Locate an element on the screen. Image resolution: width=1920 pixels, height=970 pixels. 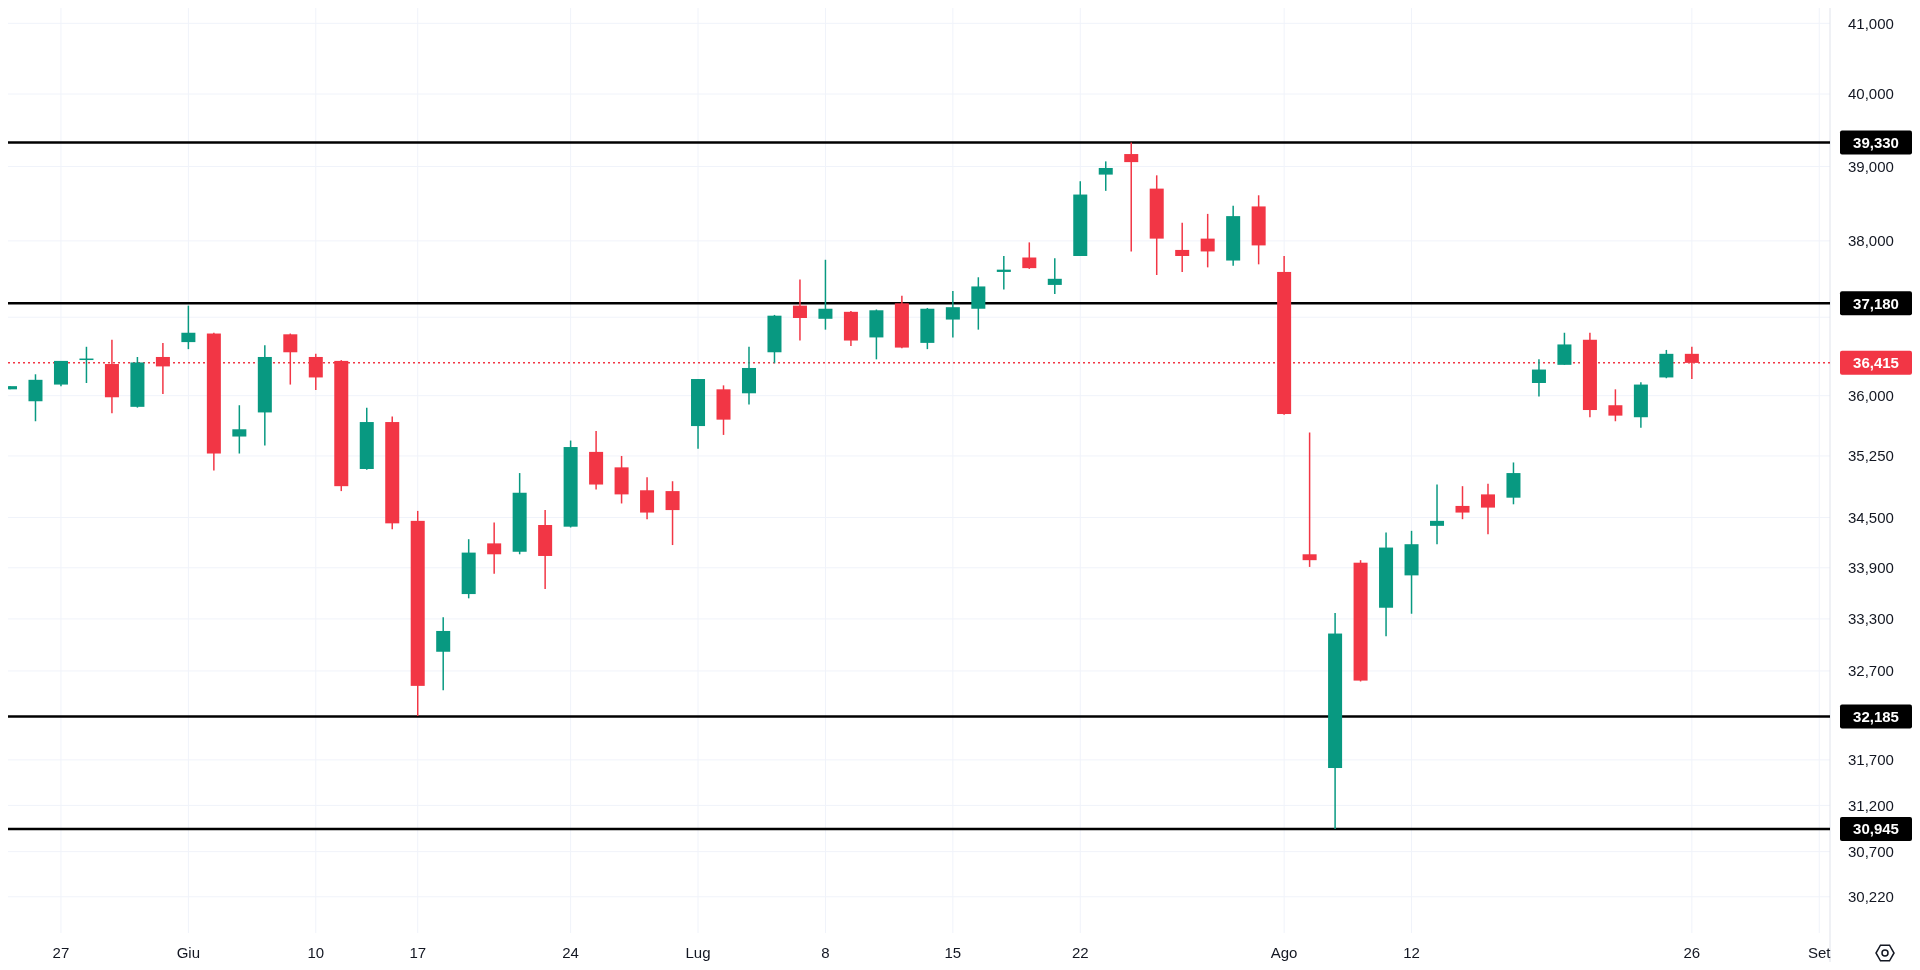
y-tick-label: 31,200 is located at coordinates (1871, 805).